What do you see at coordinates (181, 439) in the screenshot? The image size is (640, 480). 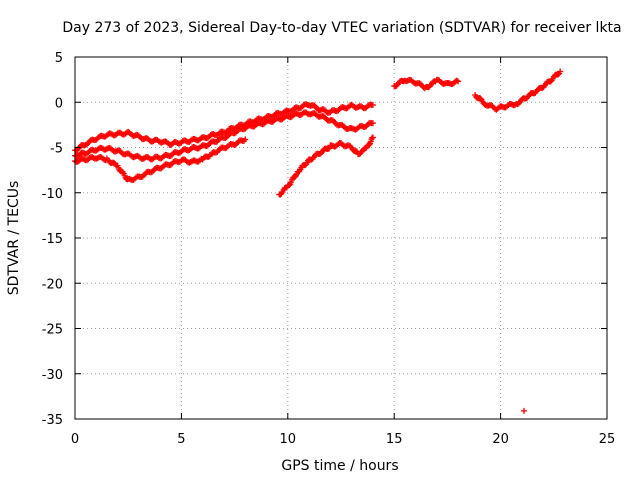 I see `x-tick-label: 5` at bounding box center [181, 439].